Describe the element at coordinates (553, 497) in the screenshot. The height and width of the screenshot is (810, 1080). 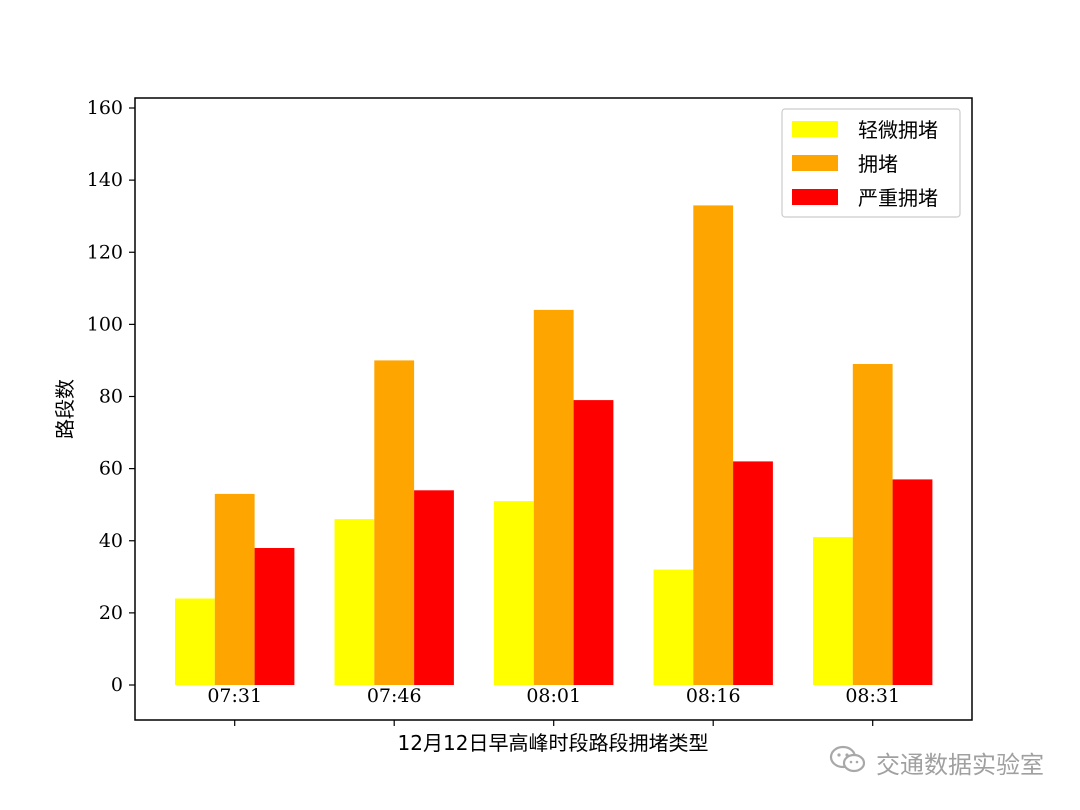
I see `bar-拥堵-08:01` at that location.